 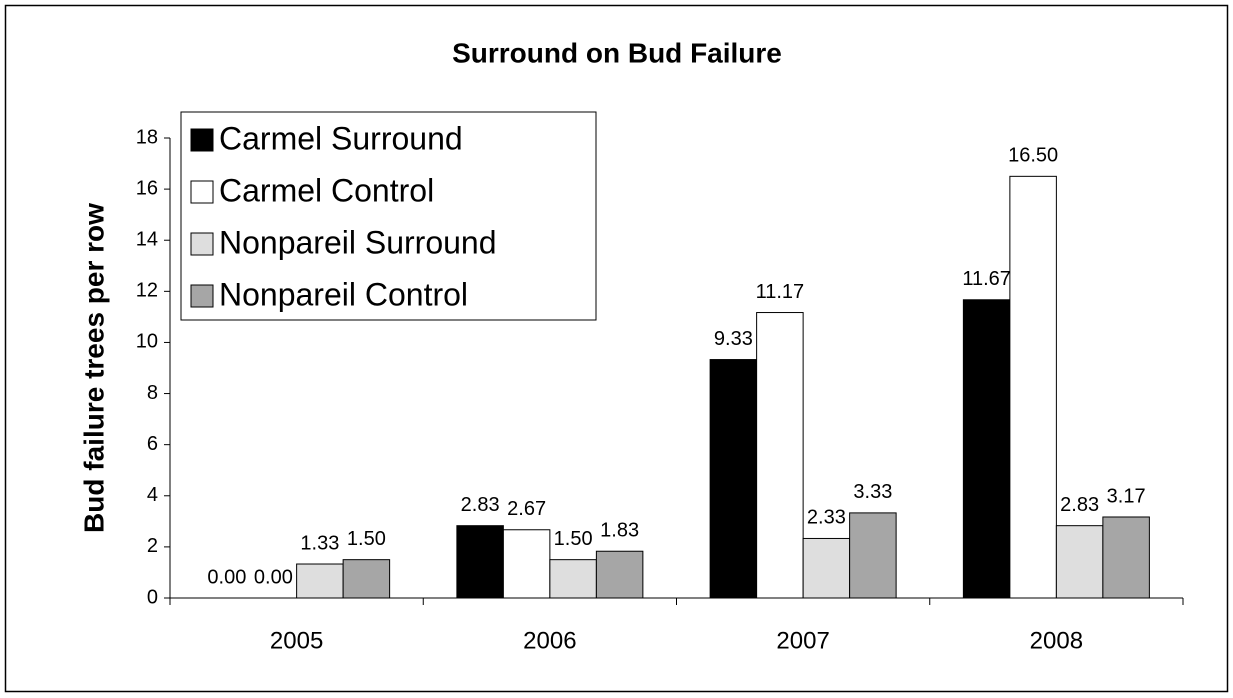 I want to click on y-tick-label: 14, so click(x=147, y=240).